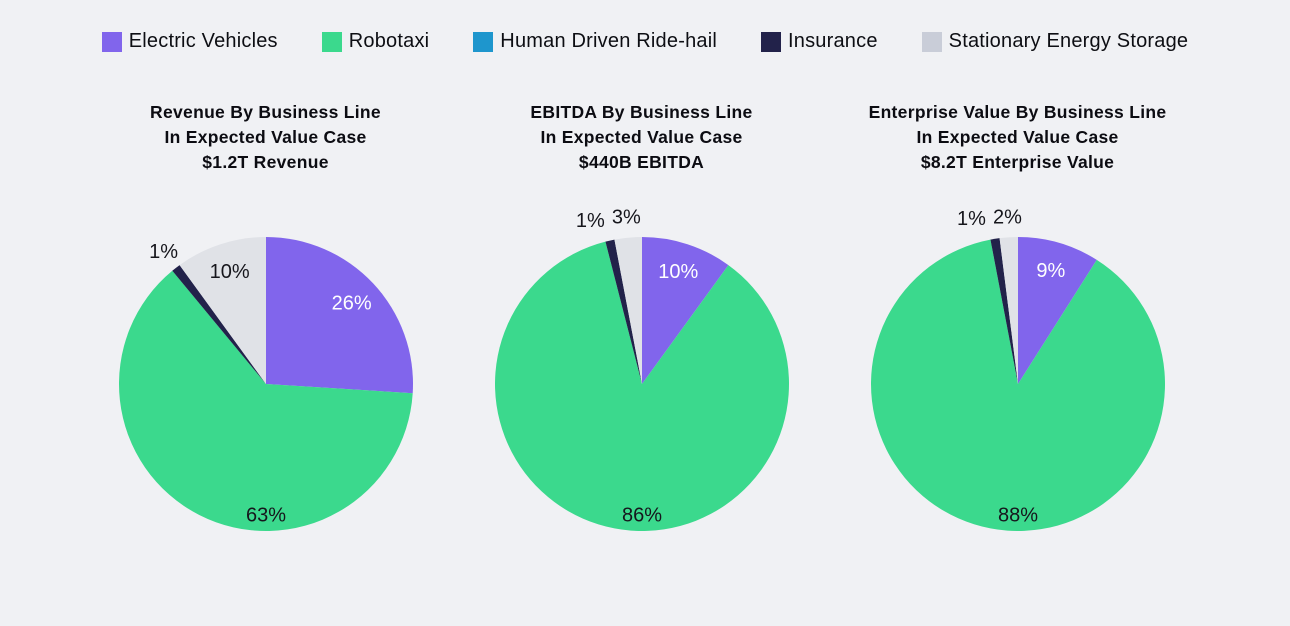 This screenshot has width=1290, height=626. I want to click on chart-title-line: EBITDA By Business Line, so click(641, 112).